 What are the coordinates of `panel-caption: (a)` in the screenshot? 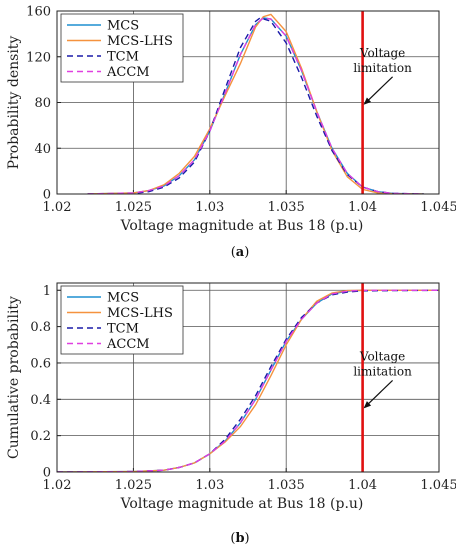 It's located at (240, 252).